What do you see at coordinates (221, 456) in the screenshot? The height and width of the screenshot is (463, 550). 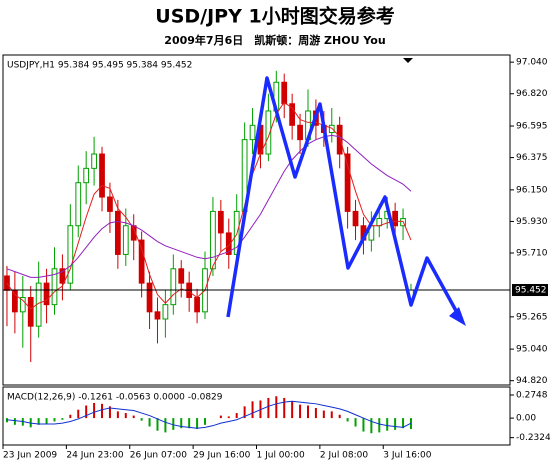 I see `x-tick-label: 29 Jun 16:00` at bounding box center [221, 456].